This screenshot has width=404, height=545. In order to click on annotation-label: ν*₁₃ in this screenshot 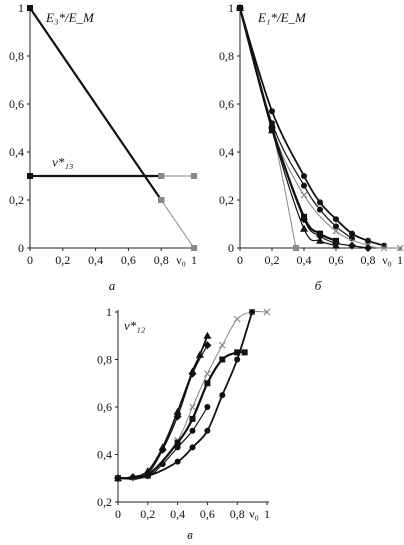, I will do `click(62, 161)`.